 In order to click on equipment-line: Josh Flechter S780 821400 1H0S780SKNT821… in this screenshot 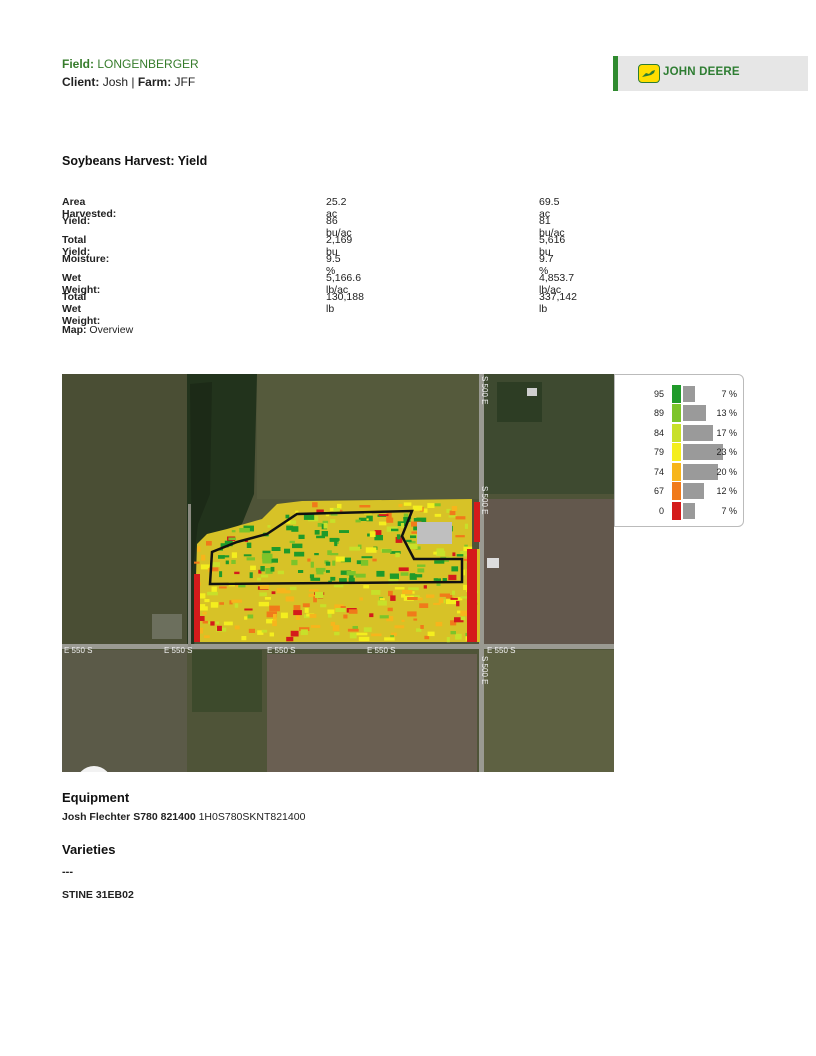, I will do `click(183, 817)`.